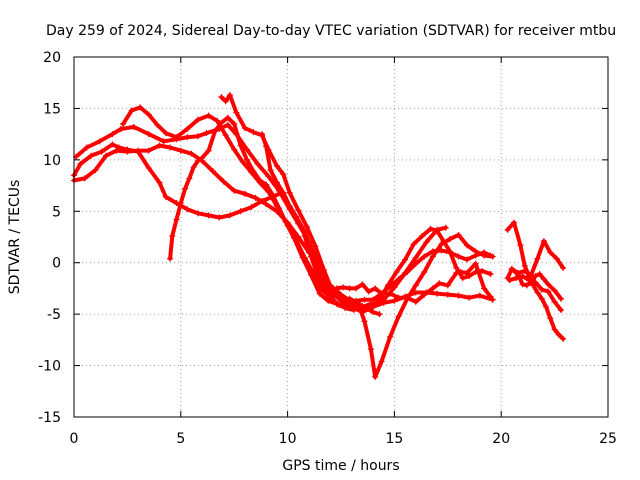 The height and width of the screenshot is (480, 640). Describe the element at coordinates (52, 58) in the screenshot. I see `y-tick-label: 20` at that location.